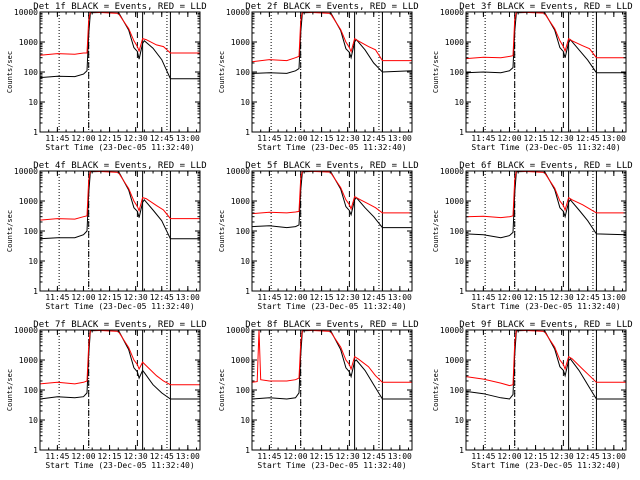 Image resolution: width=640 pixels, height=480 pixels. What do you see at coordinates (545, 7) in the screenshot?
I see `chart-title: Det 3f BLACK = Events, RED = LLD` at bounding box center [545, 7].